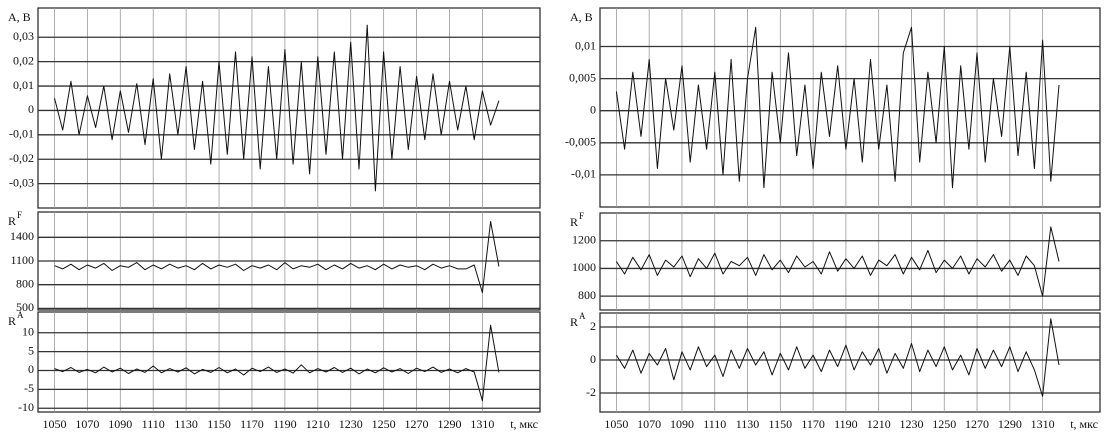 The image size is (1107, 441). What do you see at coordinates (28, 332) in the screenshot?
I see `y-tick-label: 10` at bounding box center [28, 332].